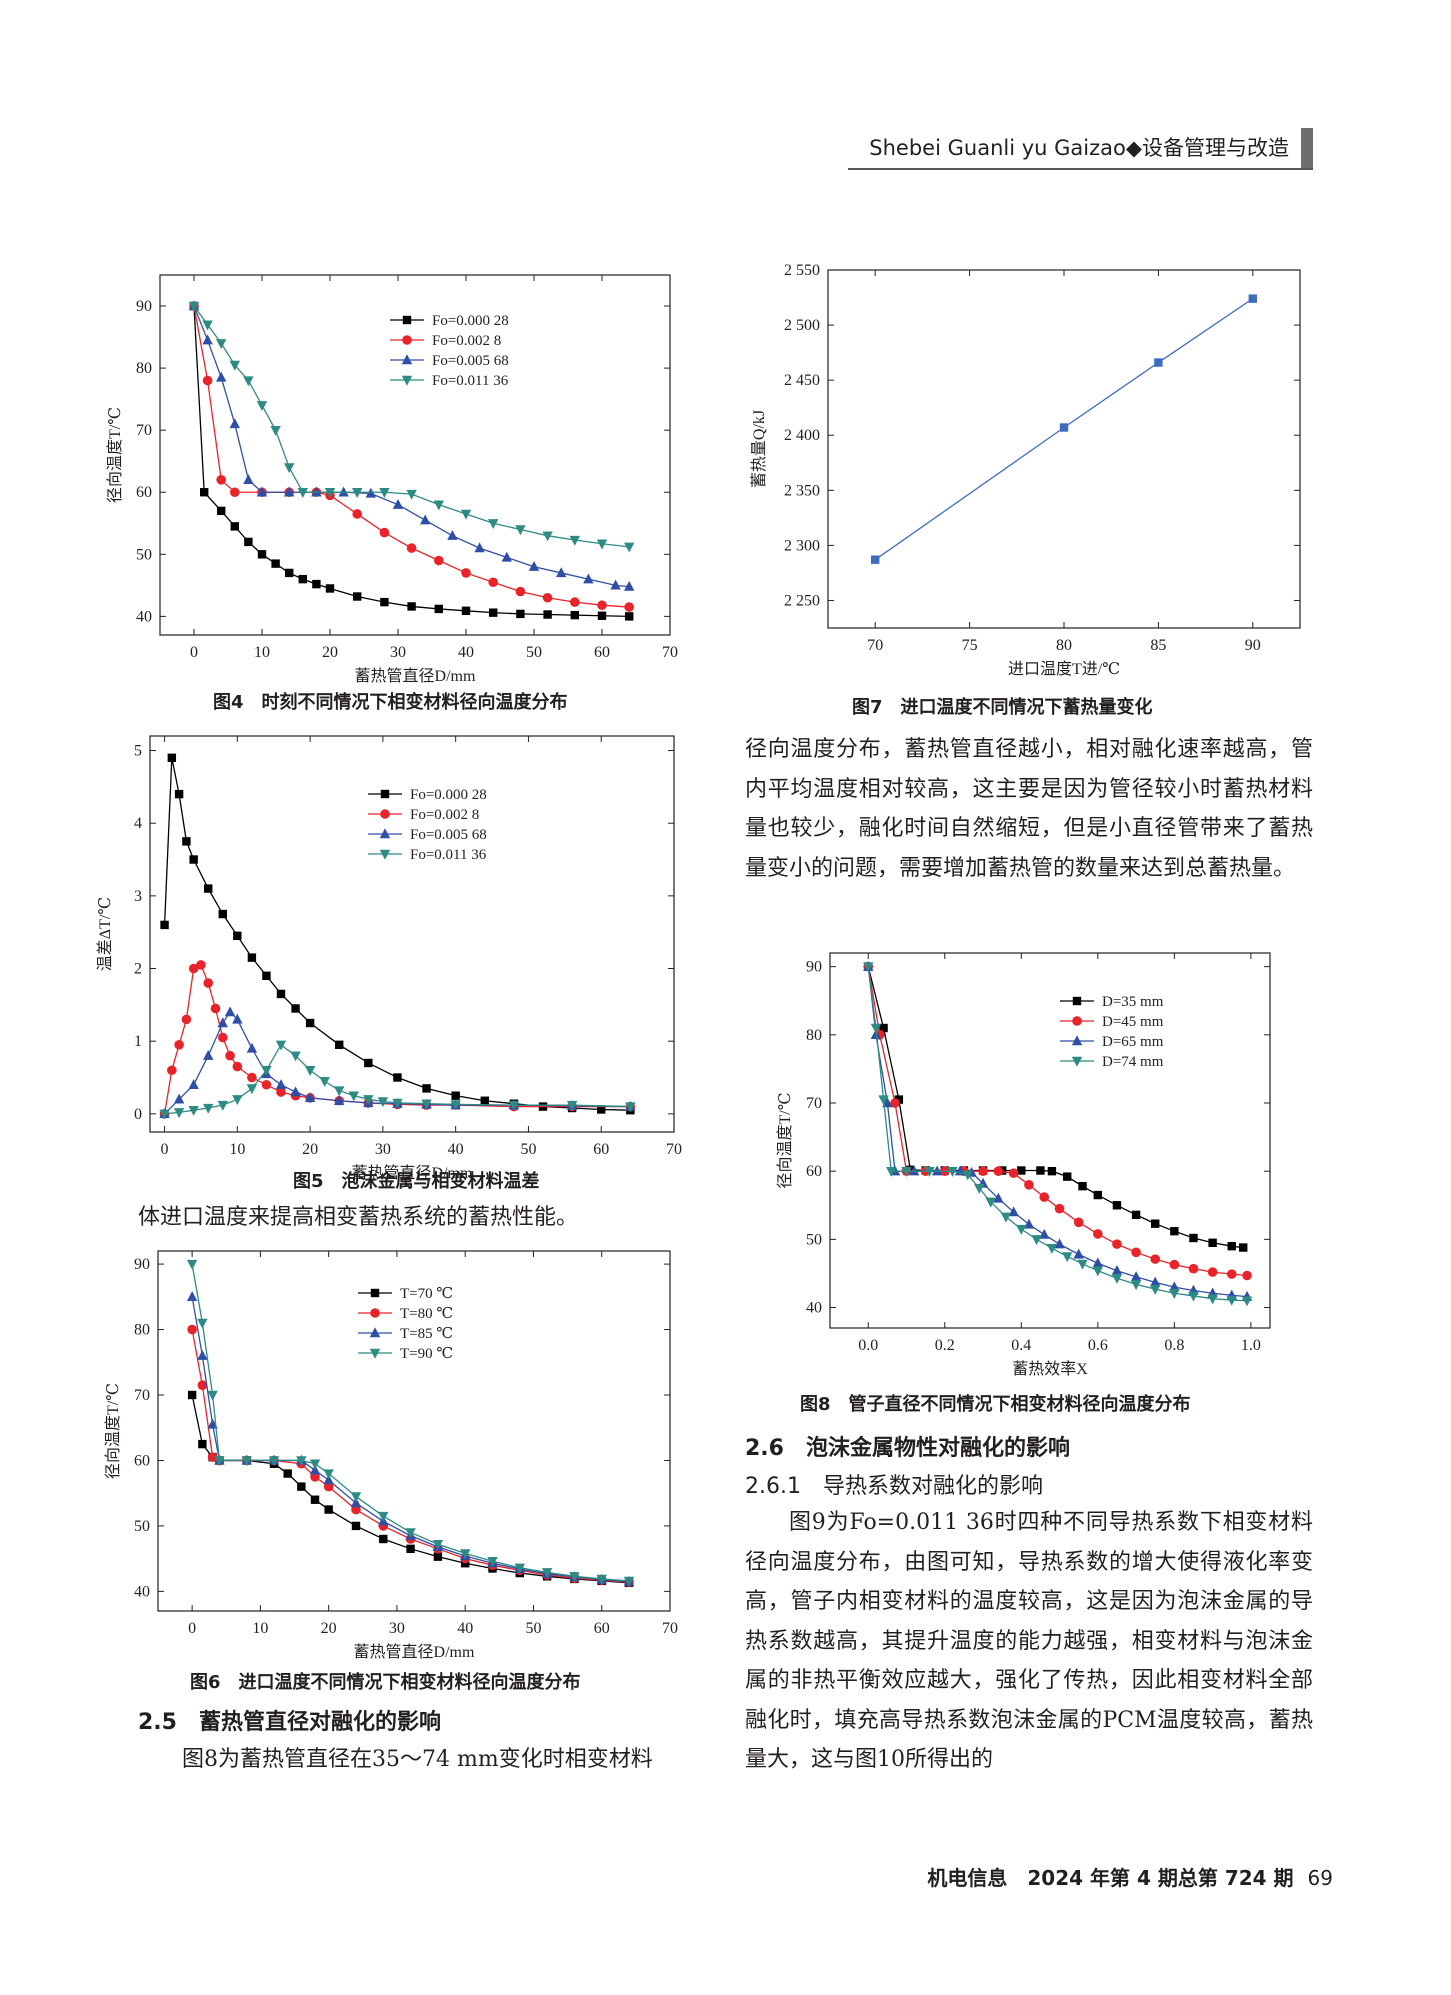 This screenshot has height=1995, width=1451. Describe the element at coordinates (814, 1035) in the screenshot. I see `y-tick-label: 80` at that location.